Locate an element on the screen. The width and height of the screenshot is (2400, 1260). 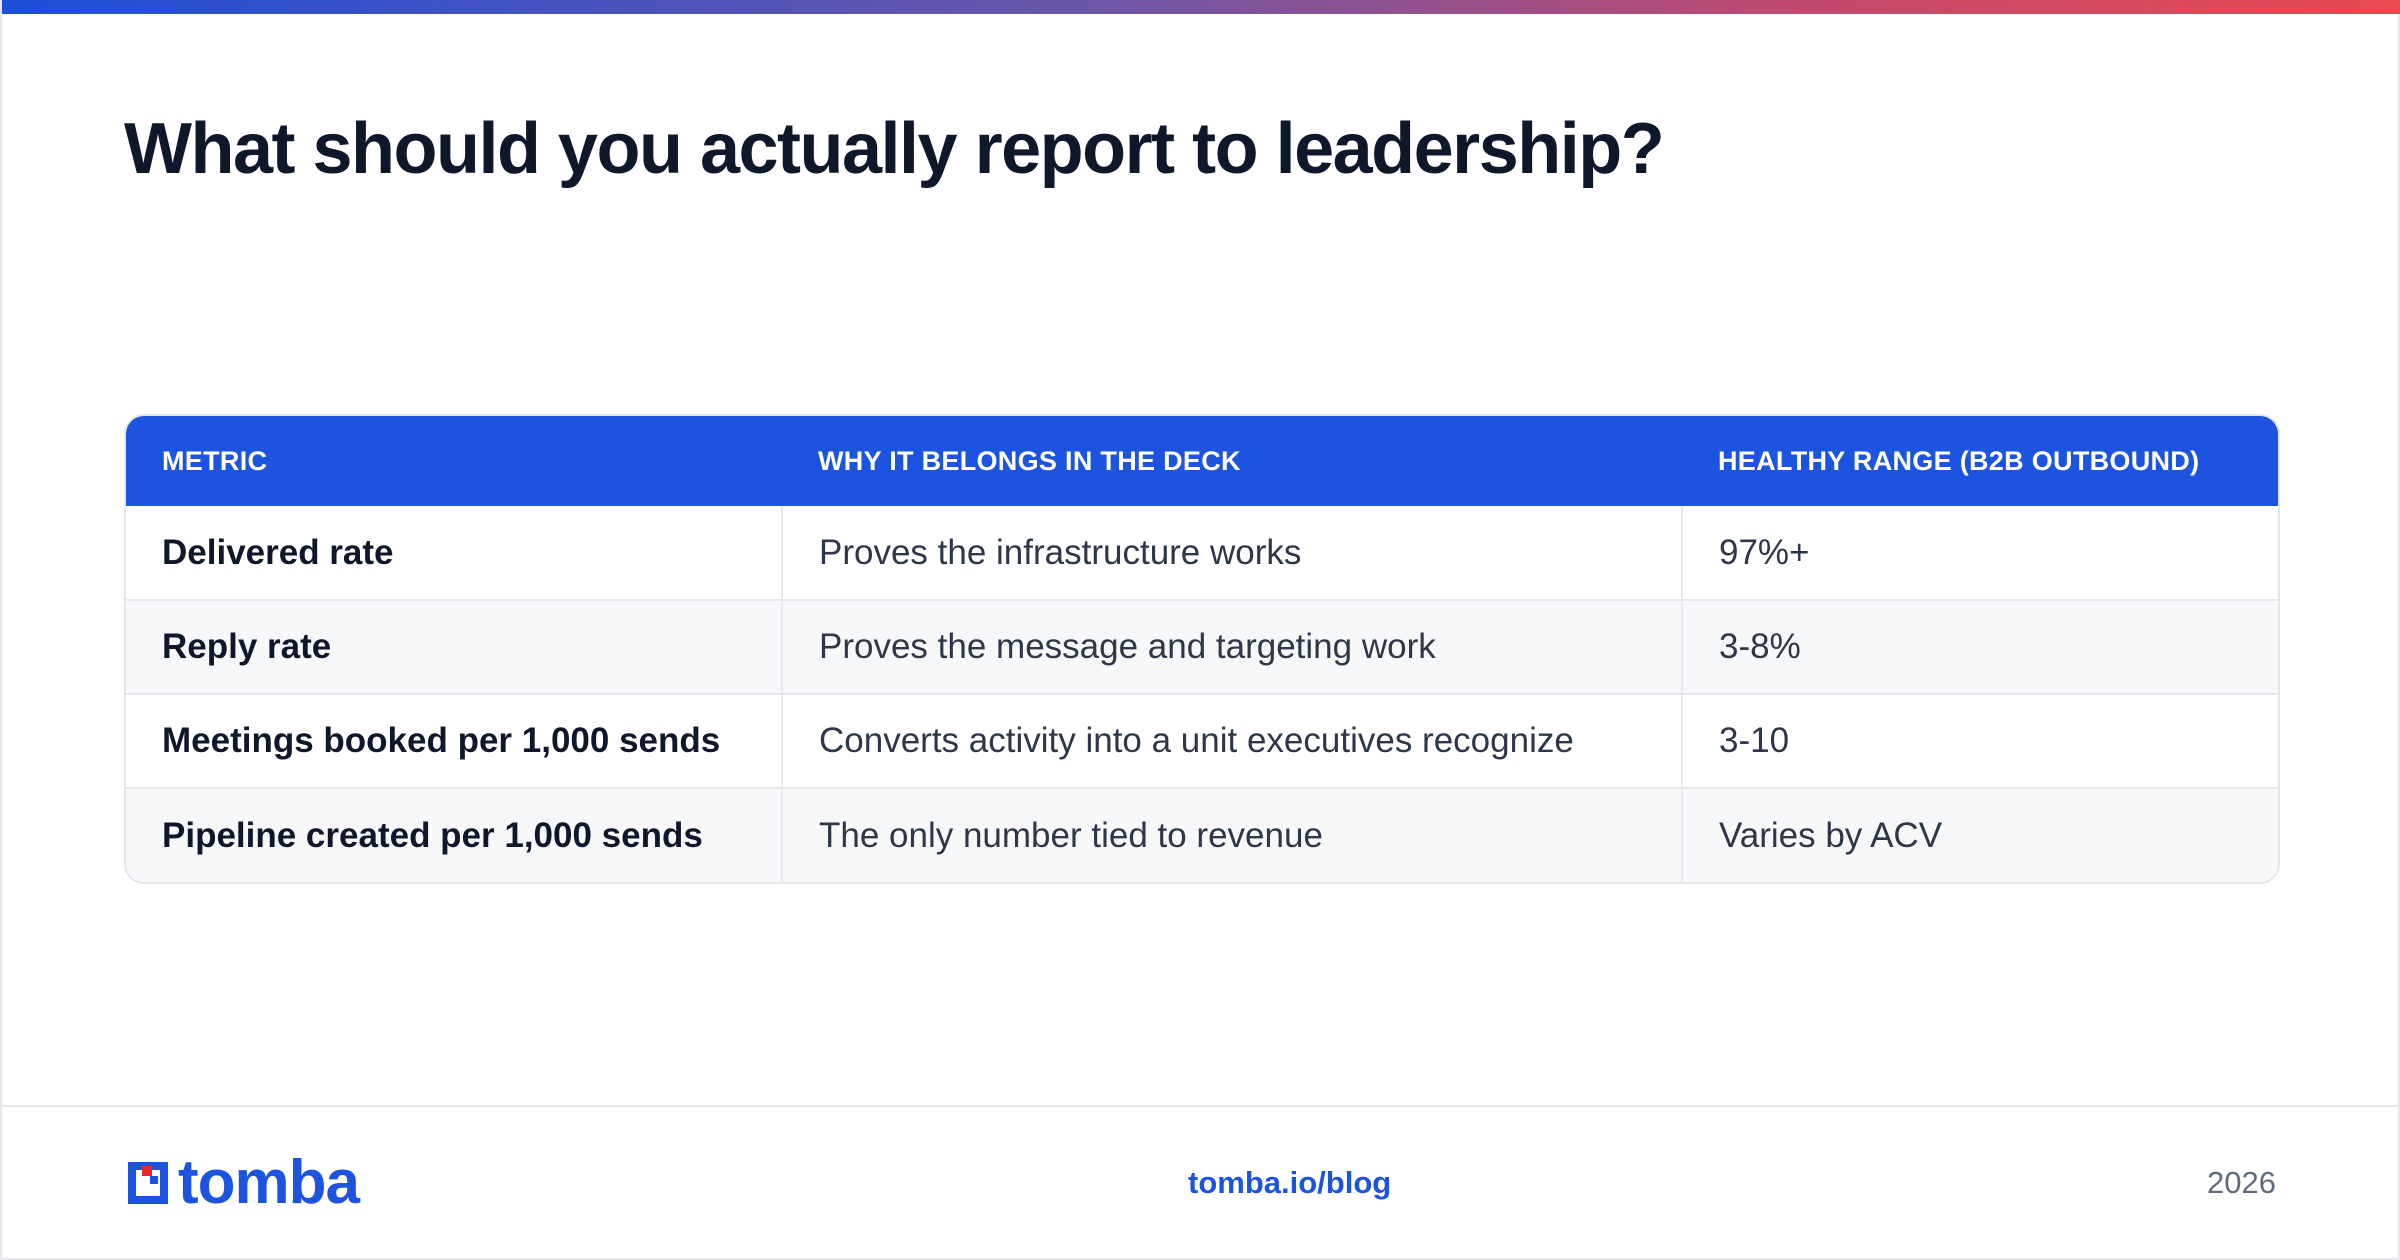
metric-cell: Pipeline created per 1,000 sends is located at coordinates (454, 834).